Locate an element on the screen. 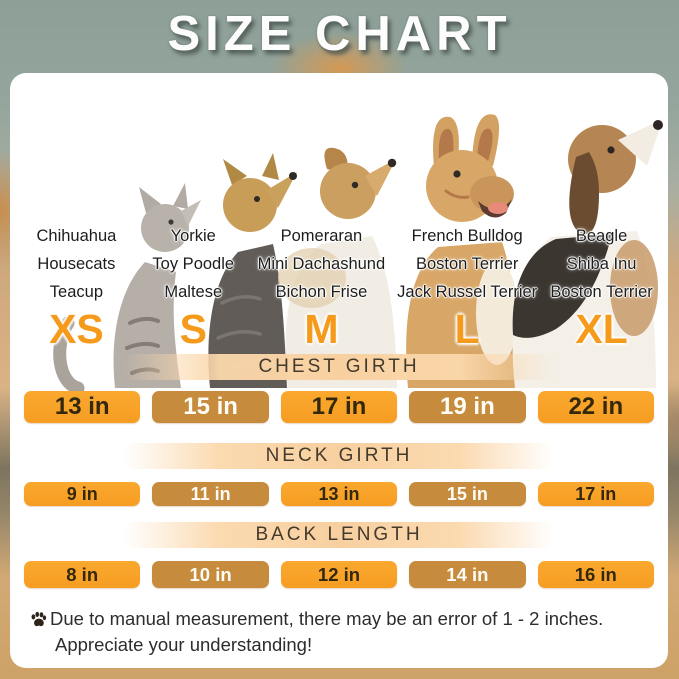 The image size is (679, 679). breed-label: Teacup is located at coordinates (76, 292).